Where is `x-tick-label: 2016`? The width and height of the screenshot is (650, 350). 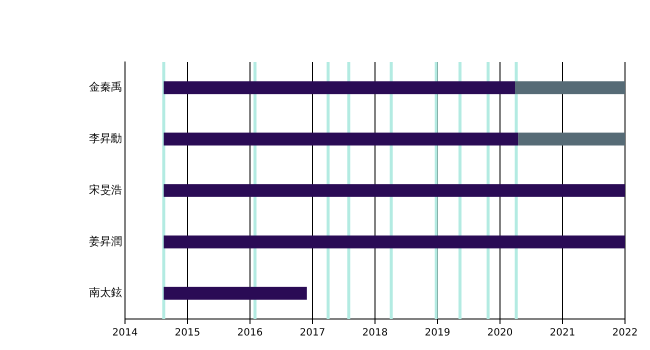
x-tick-label: 2016 is located at coordinates (250, 333).